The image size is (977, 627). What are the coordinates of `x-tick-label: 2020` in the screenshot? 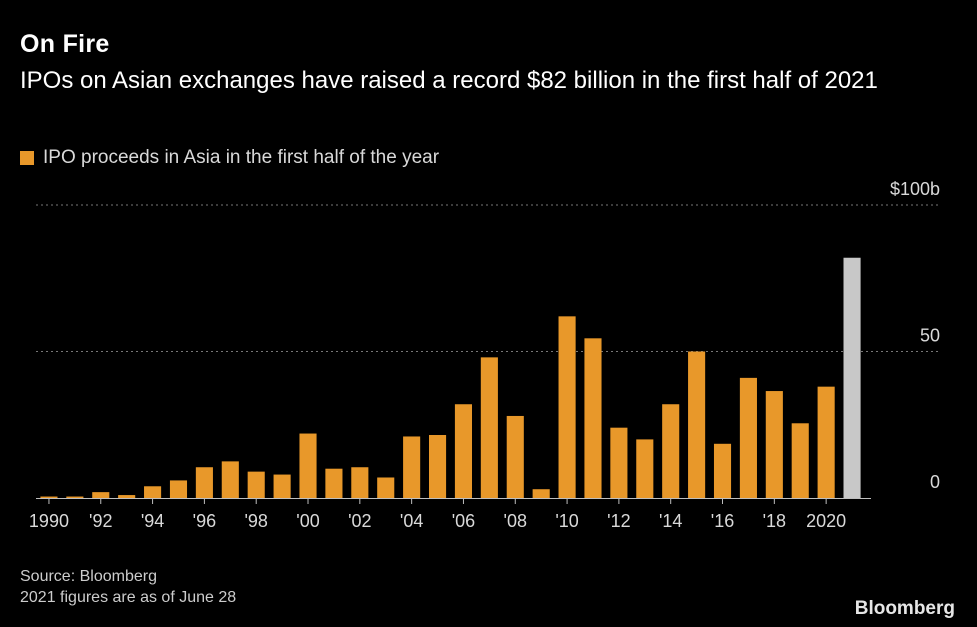 It's located at (826, 521).